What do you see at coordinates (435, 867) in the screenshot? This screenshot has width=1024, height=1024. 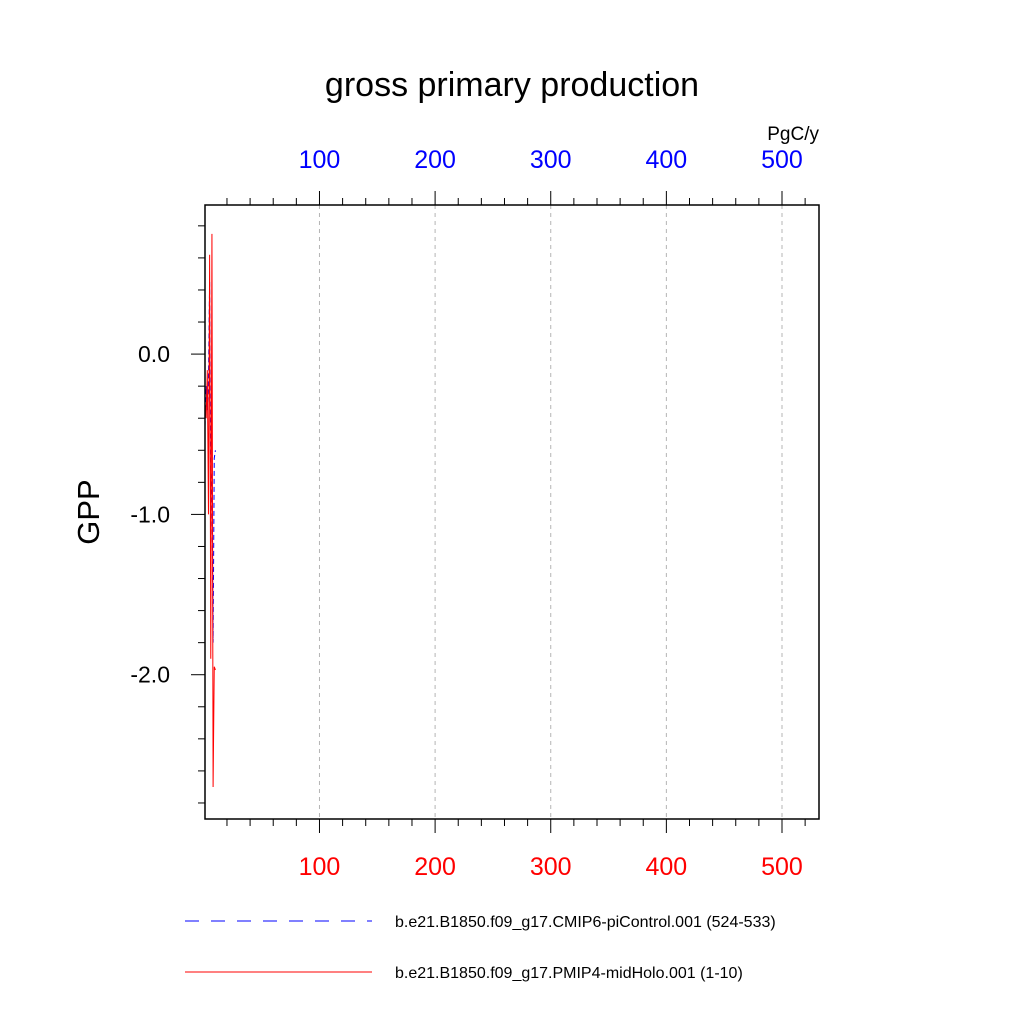 I see `bottom-tick-label-200: 200` at bounding box center [435, 867].